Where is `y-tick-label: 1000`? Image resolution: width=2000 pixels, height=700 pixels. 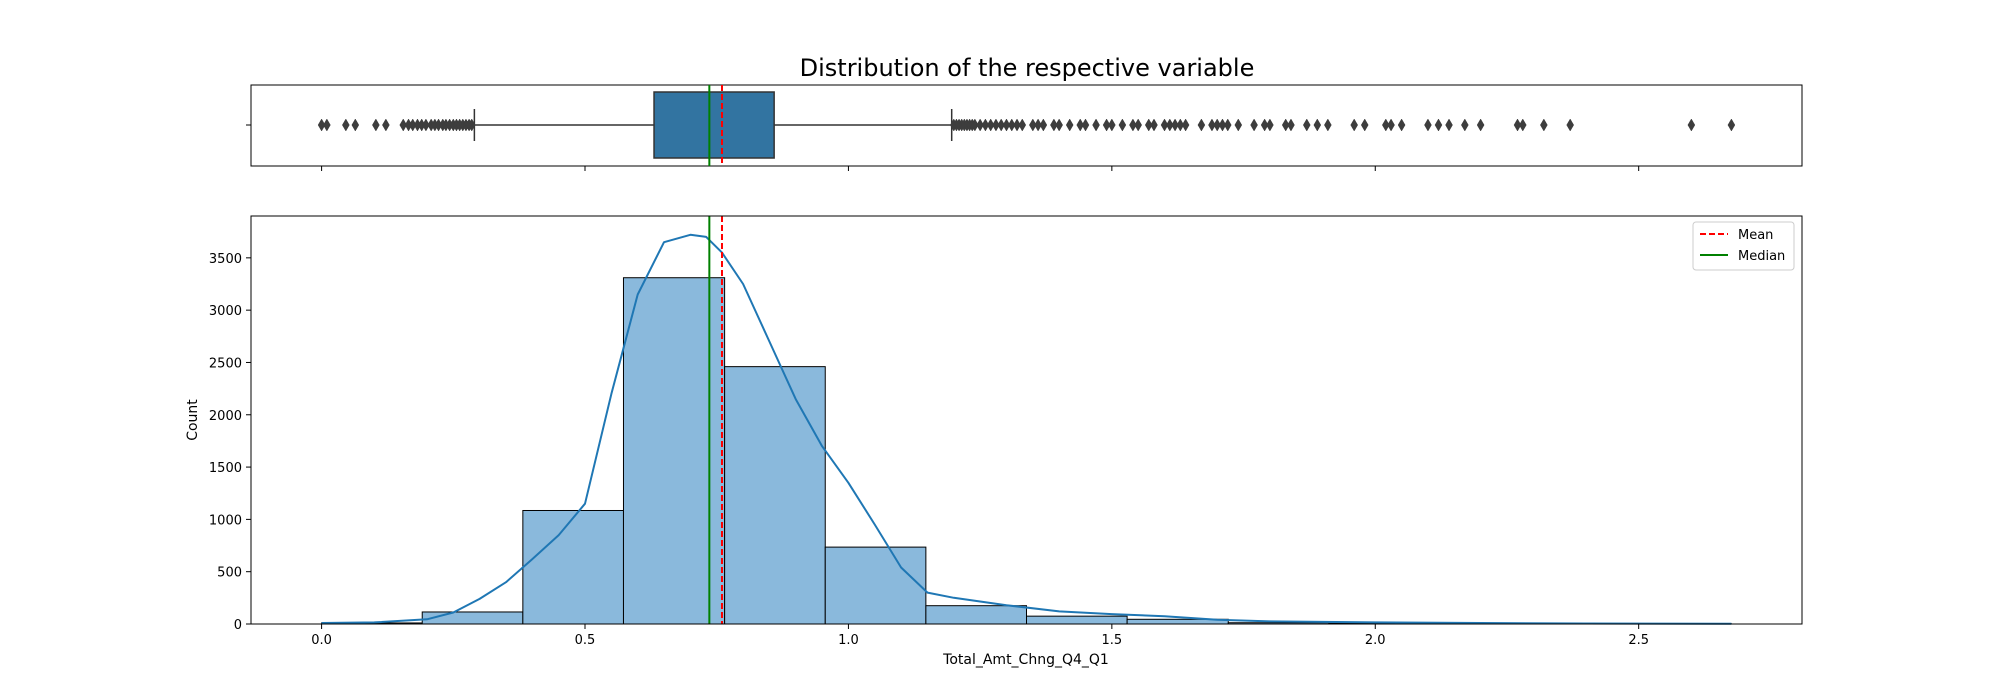
y-tick-label: 1000 is located at coordinates (225, 520).